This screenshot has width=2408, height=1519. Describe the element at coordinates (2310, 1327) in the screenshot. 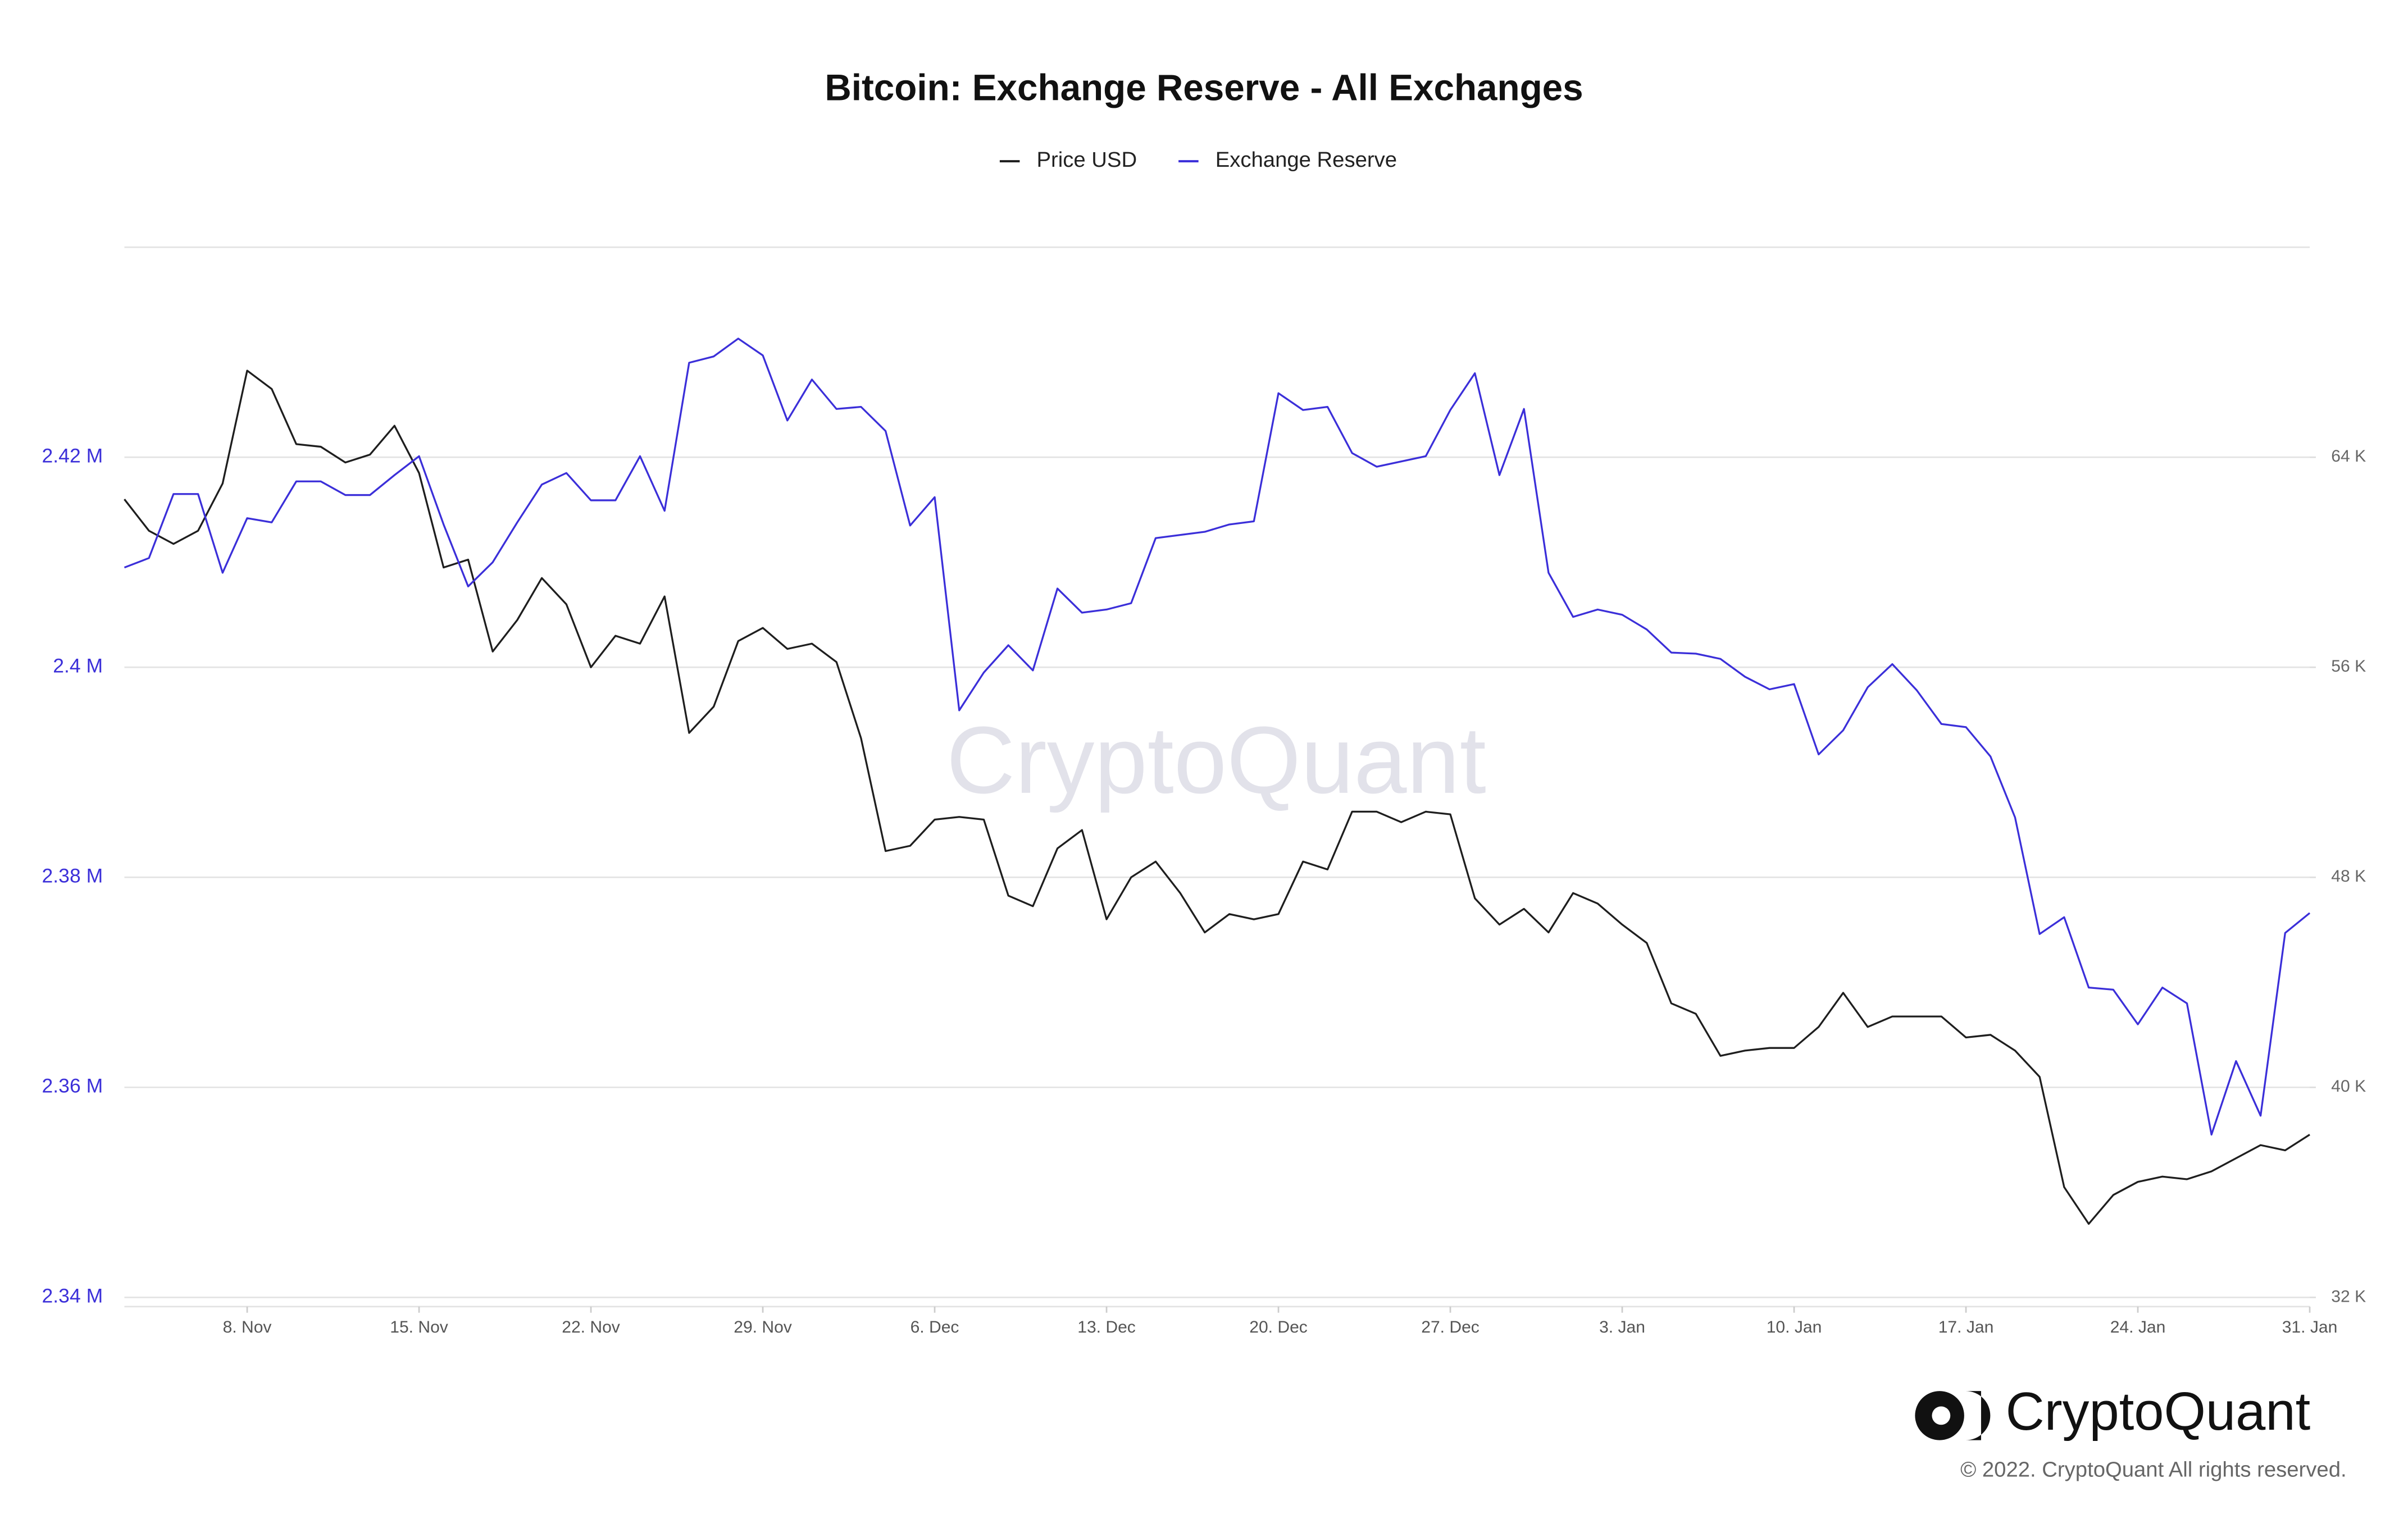

I see `x-tick-label: 31. Jan` at that location.